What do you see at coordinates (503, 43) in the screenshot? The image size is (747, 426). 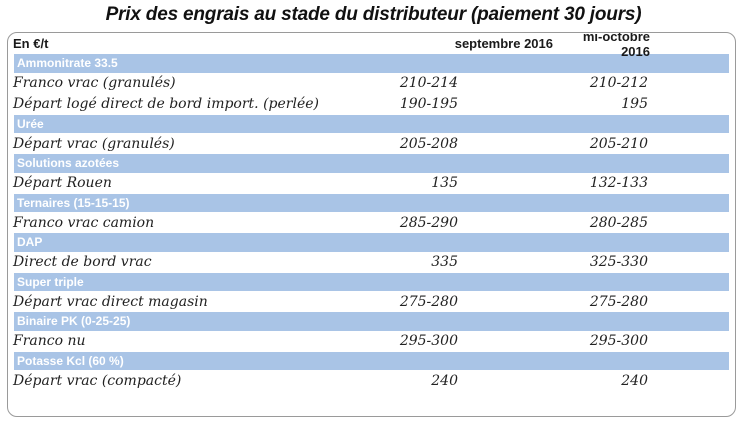 I see `september-header: septembre 2016` at bounding box center [503, 43].